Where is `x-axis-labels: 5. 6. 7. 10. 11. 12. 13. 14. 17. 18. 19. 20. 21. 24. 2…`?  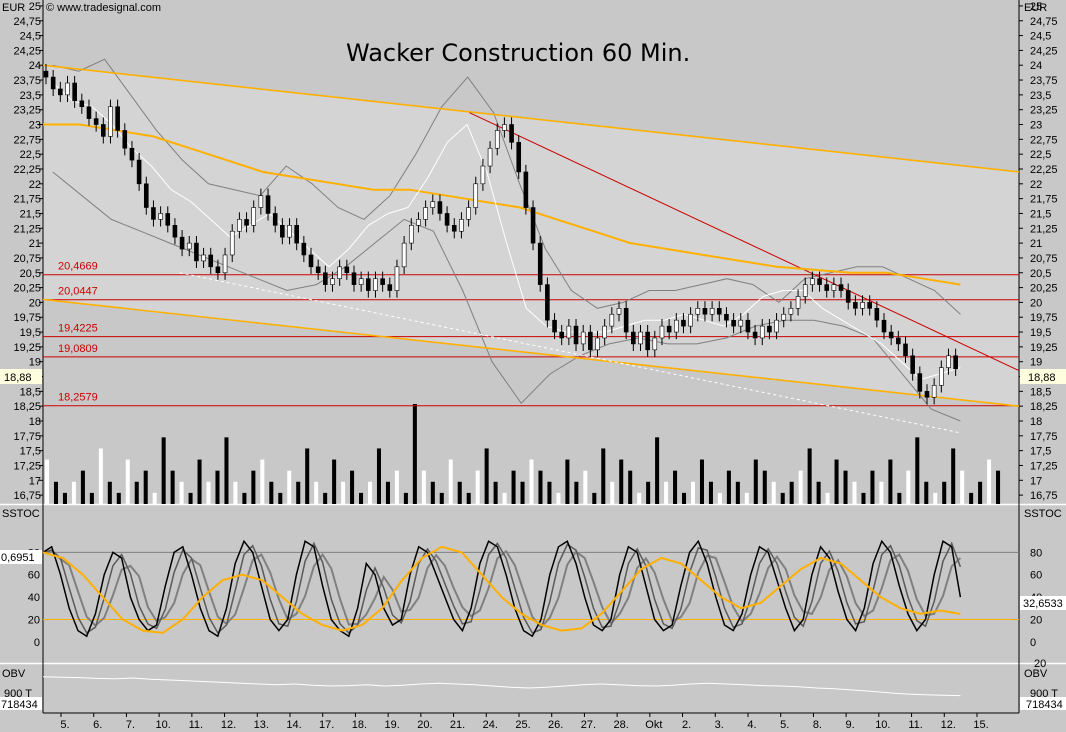
x-axis-labels: 5. 6. 7. 10. 11. 12. 13. 14. 17. 18. 19. 20. 21. 24. 2… is located at coordinates (524, 722).